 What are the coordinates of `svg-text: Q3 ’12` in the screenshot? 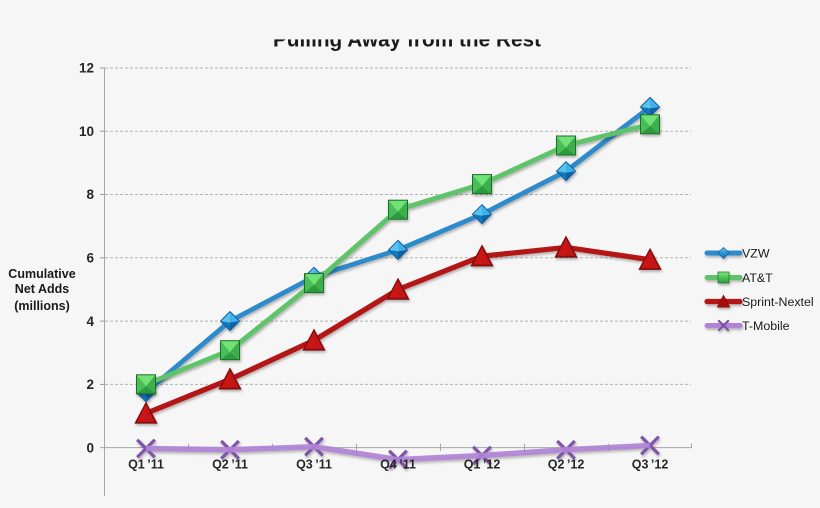 It's located at (650, 464).